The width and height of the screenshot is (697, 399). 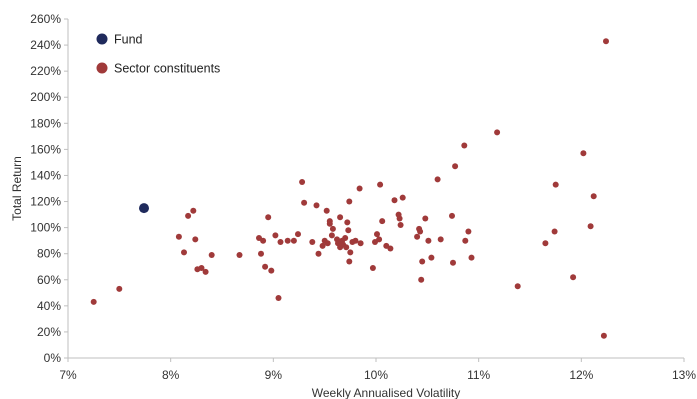 What do you see at coordinates (581, 375) in the screenshot?
I see `x-tick-label: 12%` at bounding box center [581, 375].